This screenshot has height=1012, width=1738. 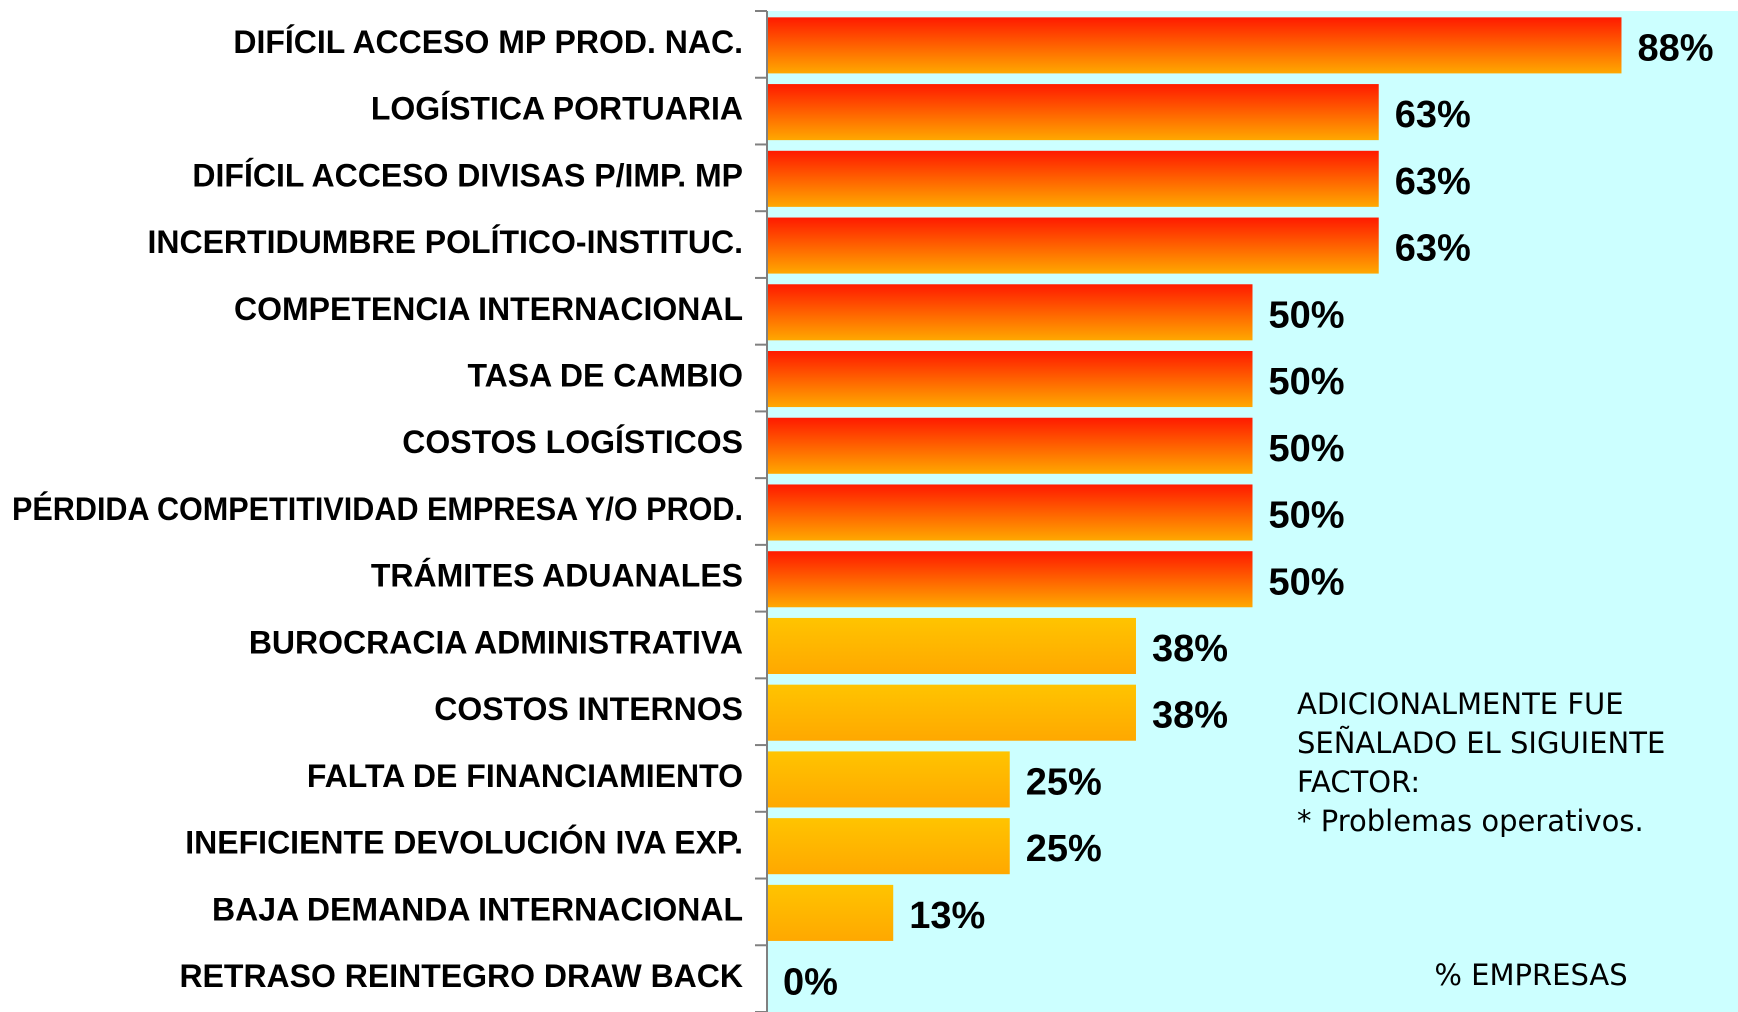 I want to click on y-tick-label: TASA DE CAMBIO, so click(x=605, y=375).